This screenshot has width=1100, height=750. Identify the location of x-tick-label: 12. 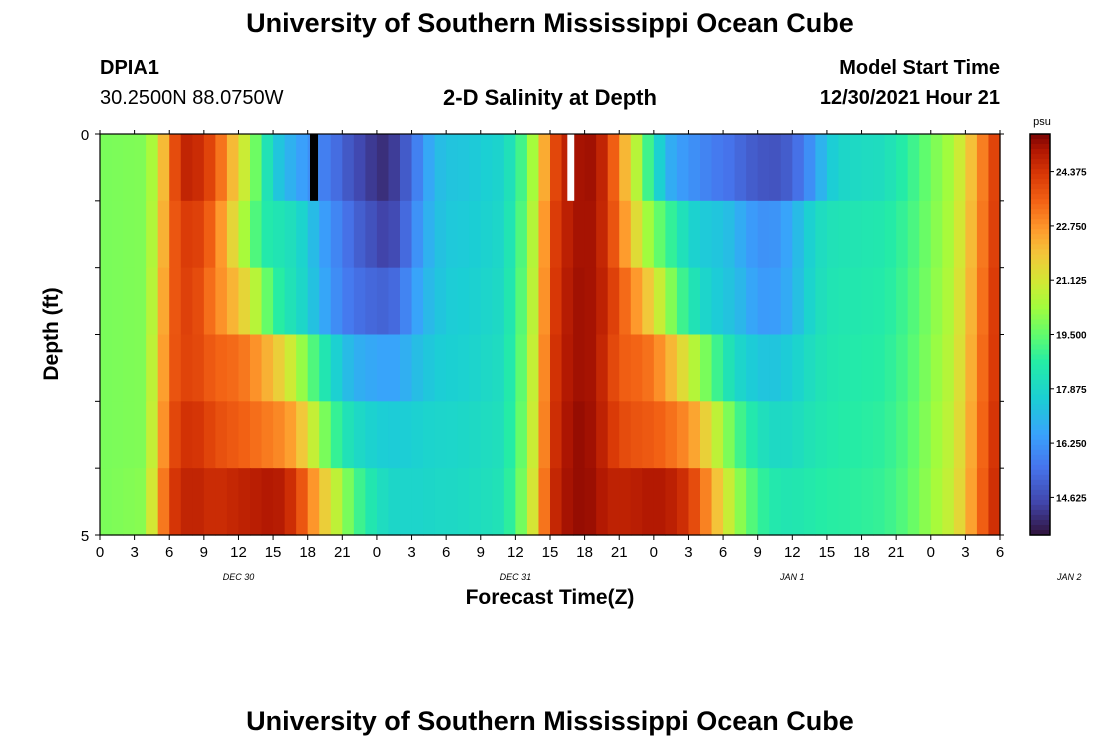
(515, 552).